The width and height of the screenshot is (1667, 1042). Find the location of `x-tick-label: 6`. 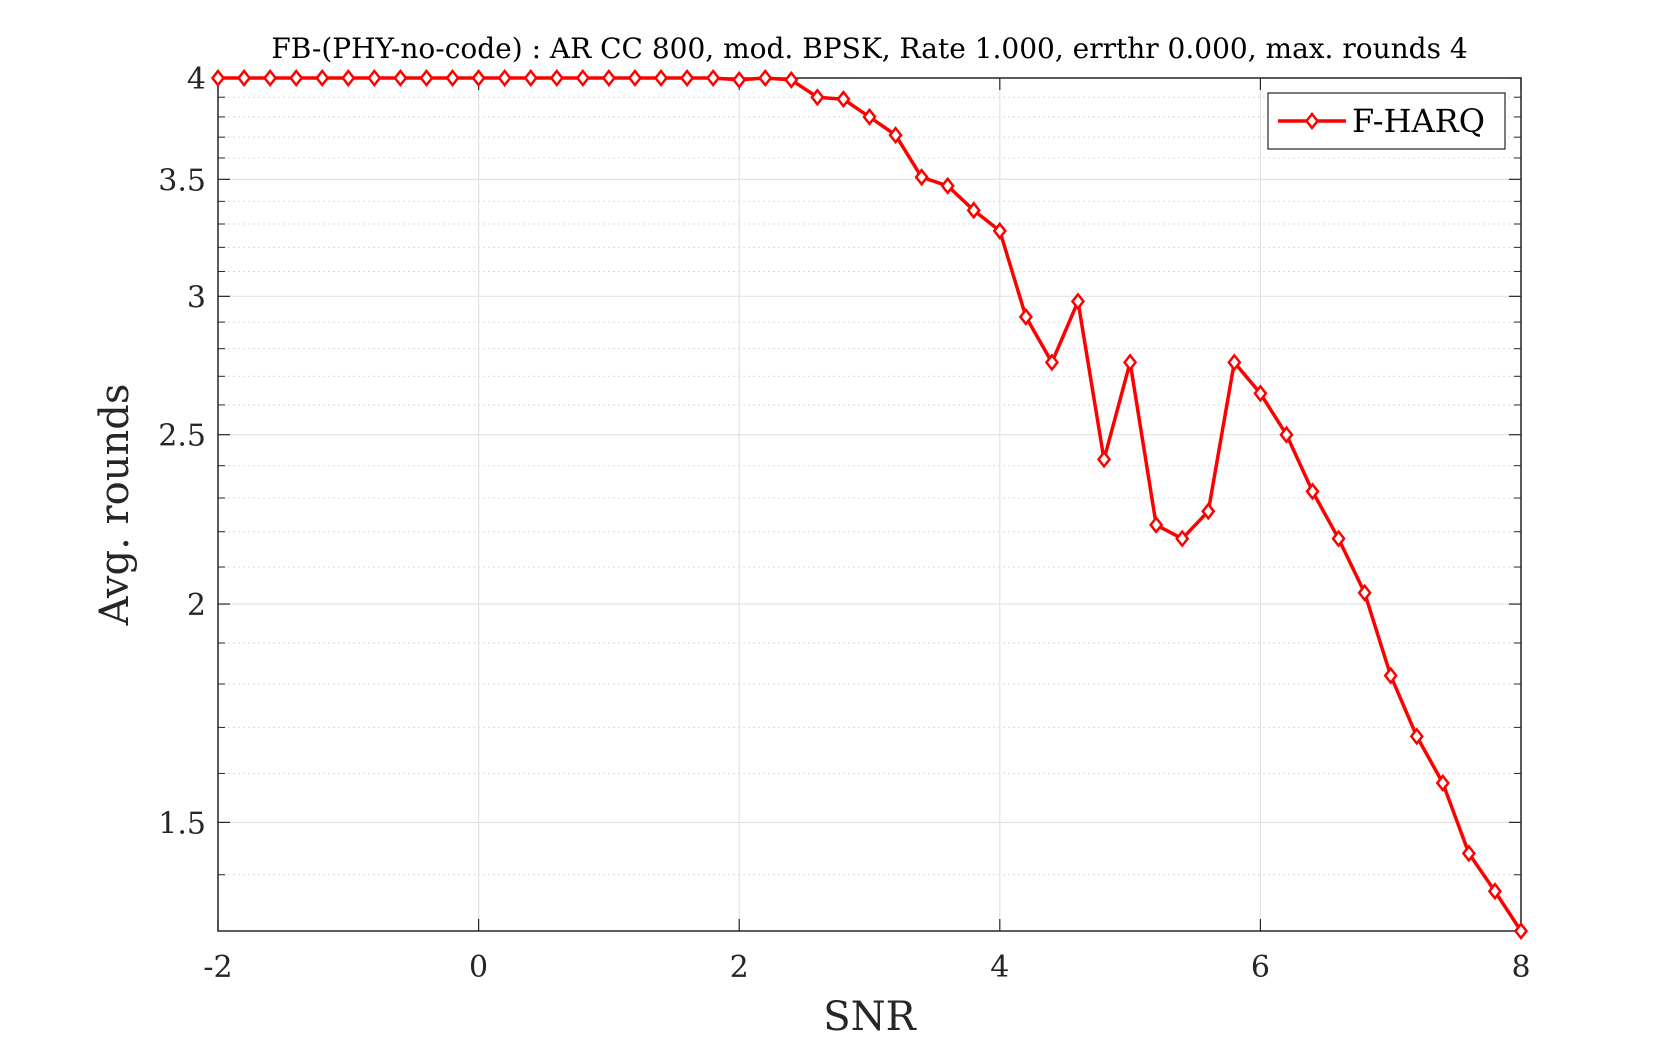

x-tick-label: 6 is located at coordinates (1260, 967).